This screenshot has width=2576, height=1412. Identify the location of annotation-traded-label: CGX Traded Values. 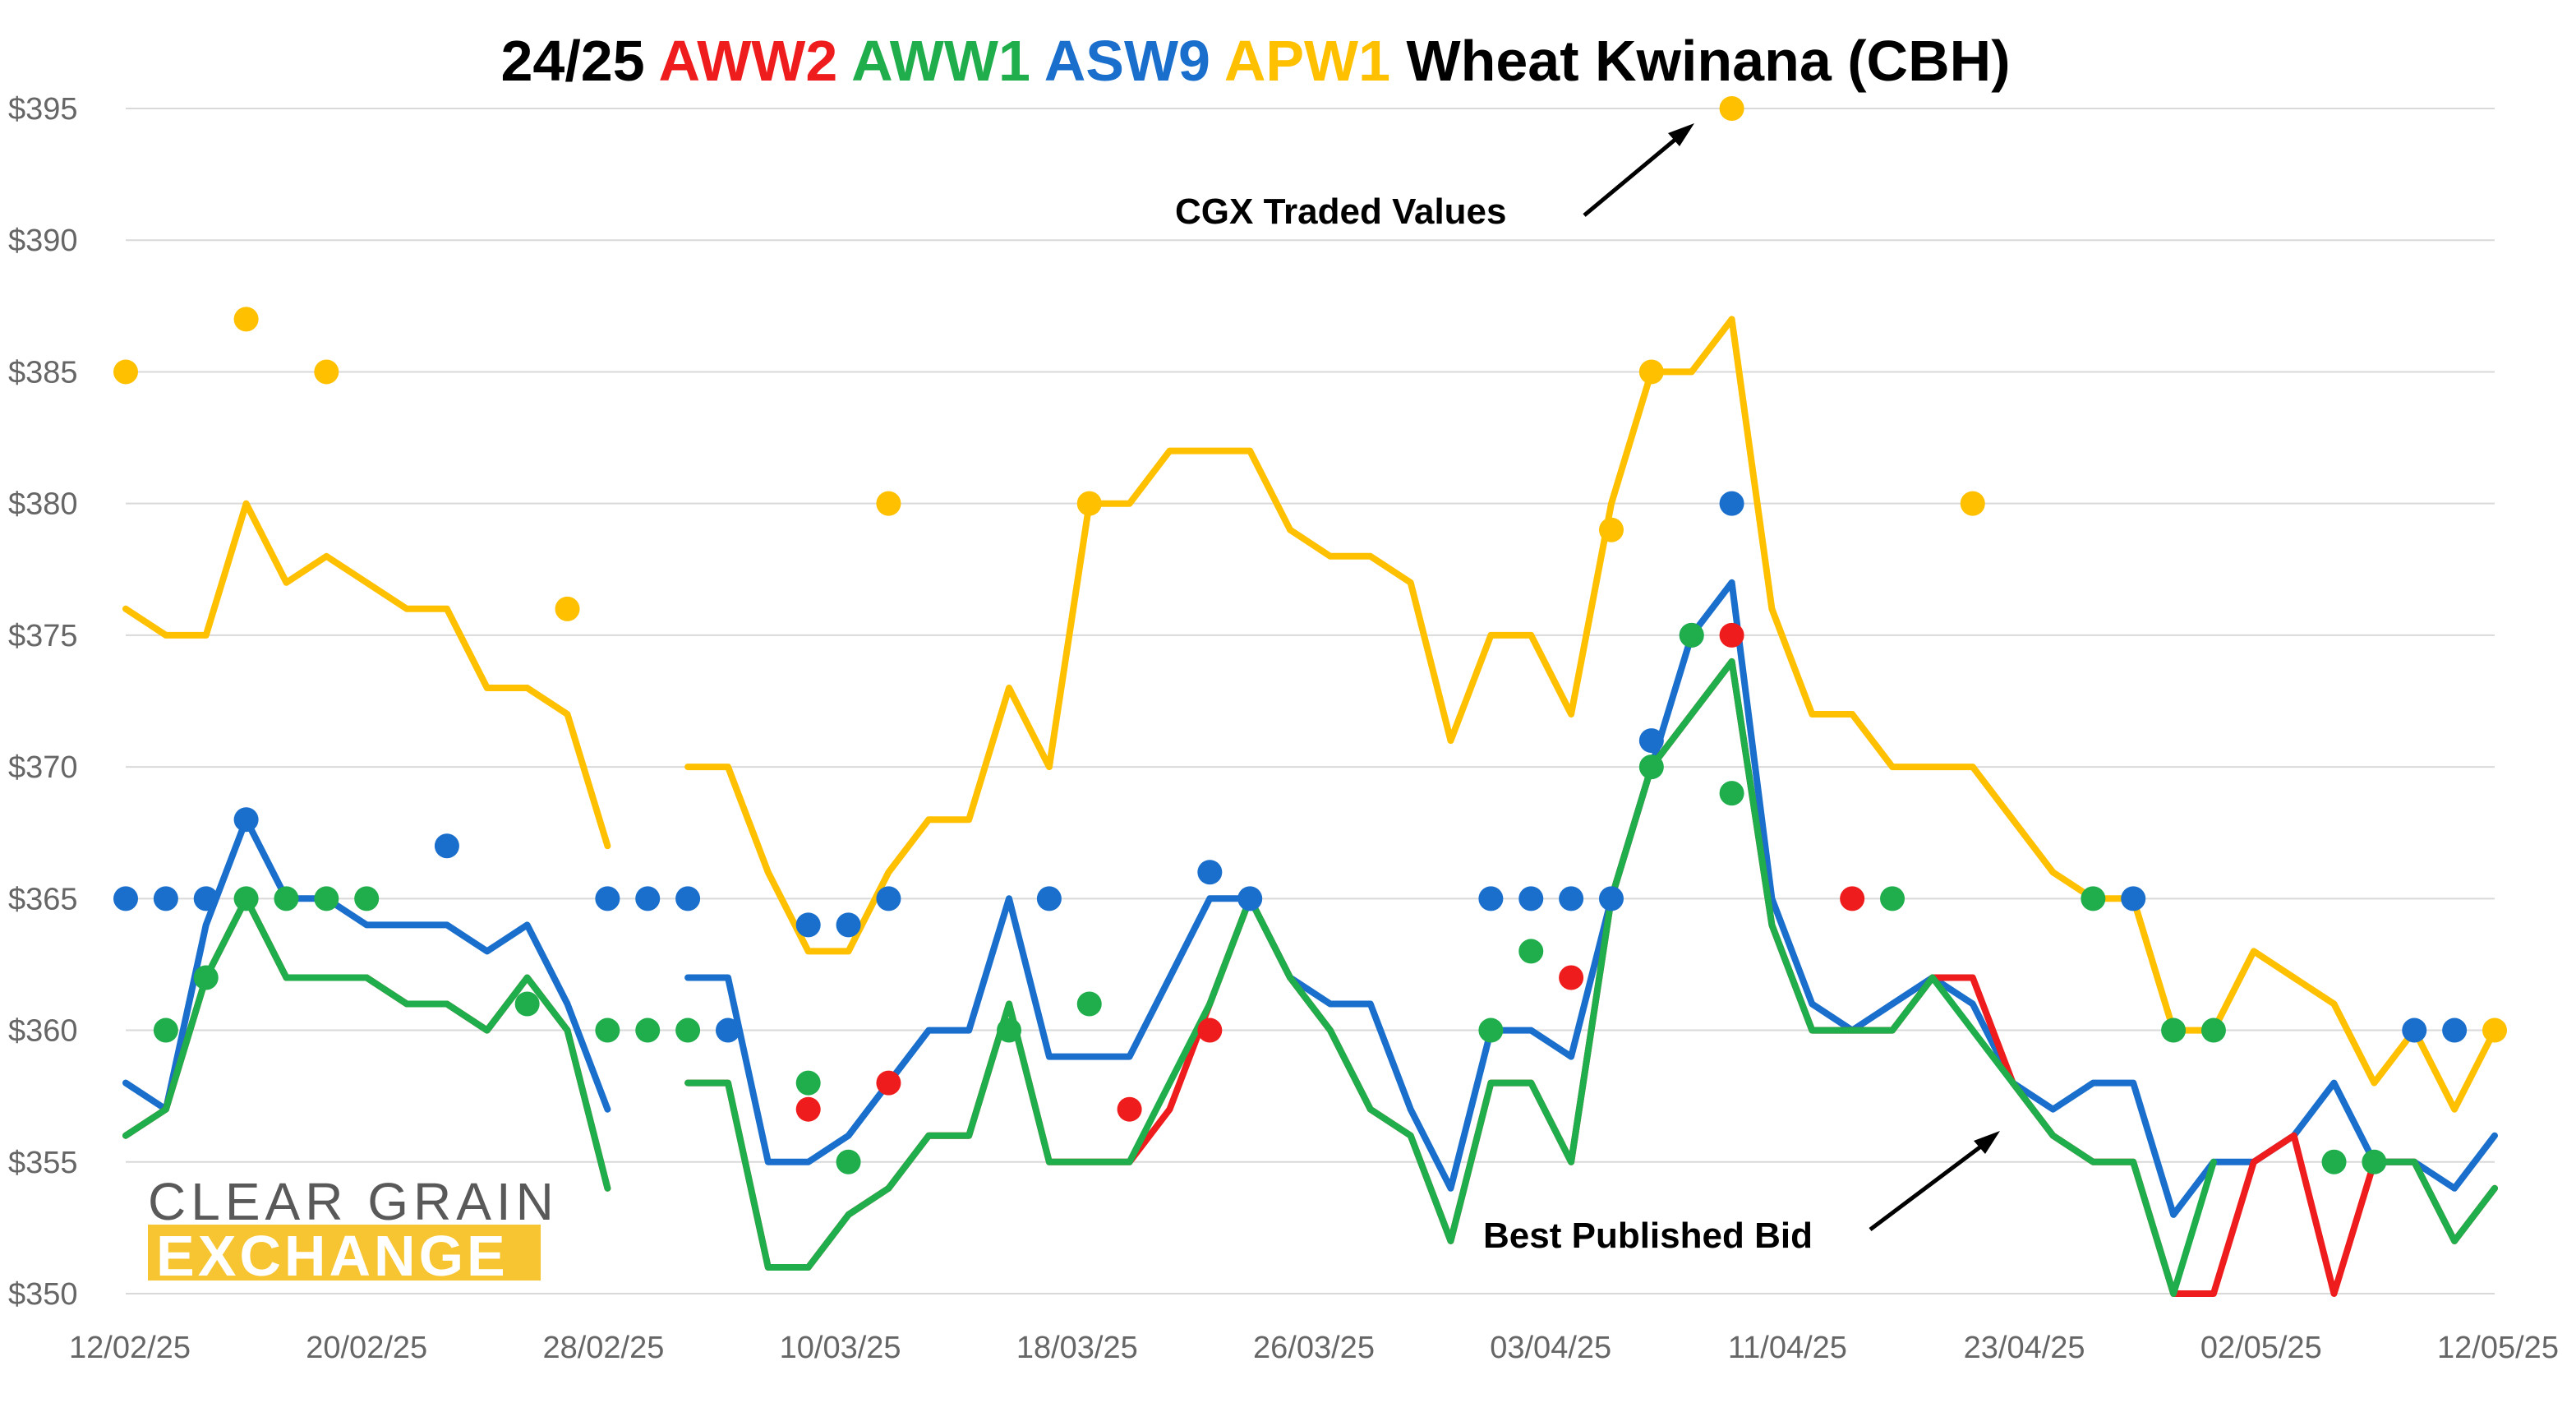
(1341, 211).